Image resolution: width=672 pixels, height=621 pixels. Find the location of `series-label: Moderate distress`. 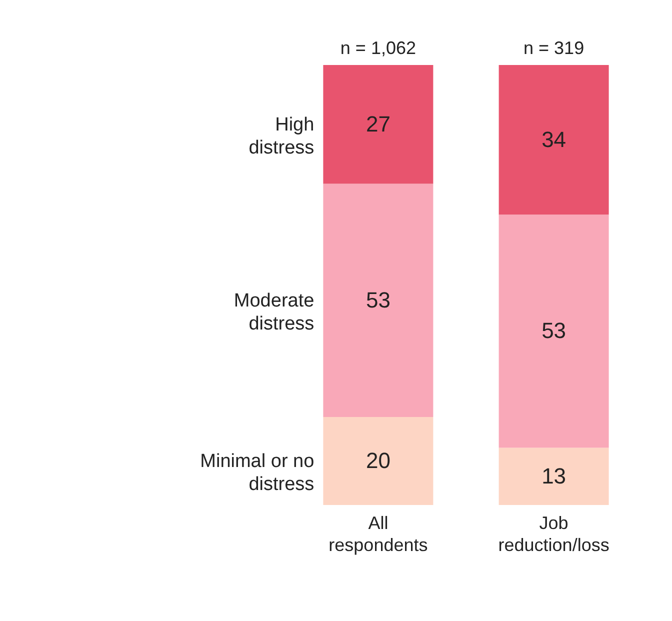

series-label: Moderate distress is located at coordinates (274, 312).